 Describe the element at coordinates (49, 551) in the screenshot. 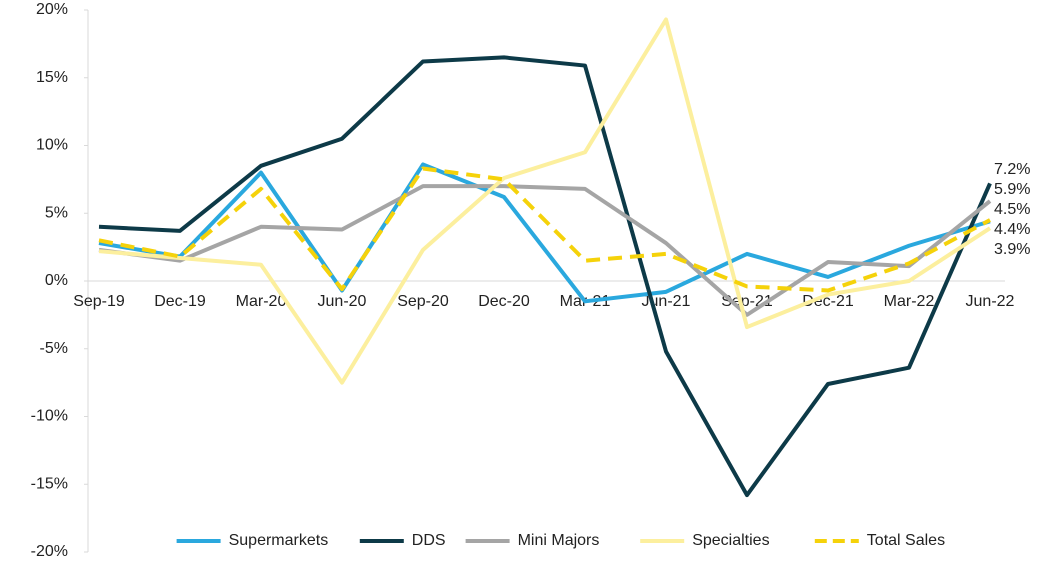

I see `y-tick-label: -20%` at that location.